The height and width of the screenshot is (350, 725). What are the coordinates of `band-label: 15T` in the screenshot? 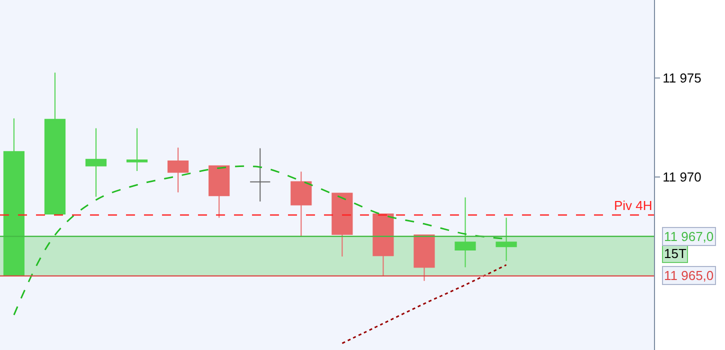 It's located at (675, 253).